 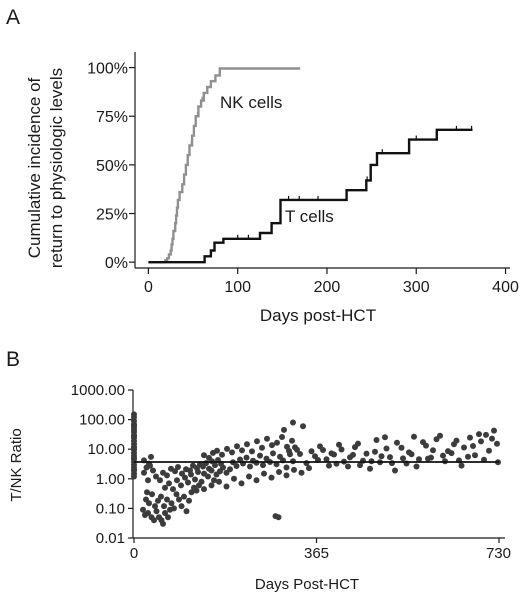 What do you see at coordinates (110, 479) in the screenshot?
I see `panel-b-y-tick-label: 1.00` at bounding box center [110, 479].